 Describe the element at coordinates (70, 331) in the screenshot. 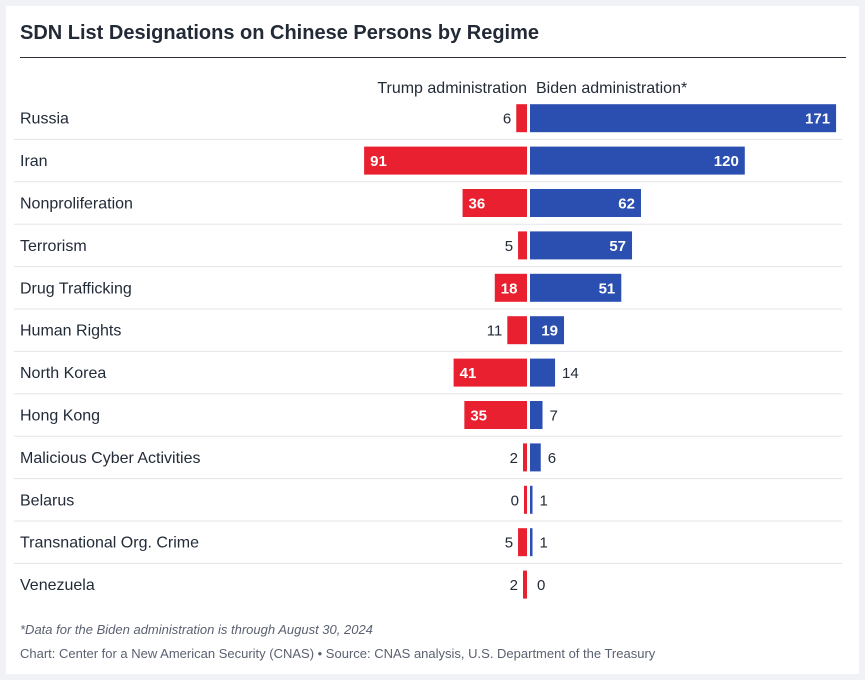

I see `category-label: Human Rights` at that location.